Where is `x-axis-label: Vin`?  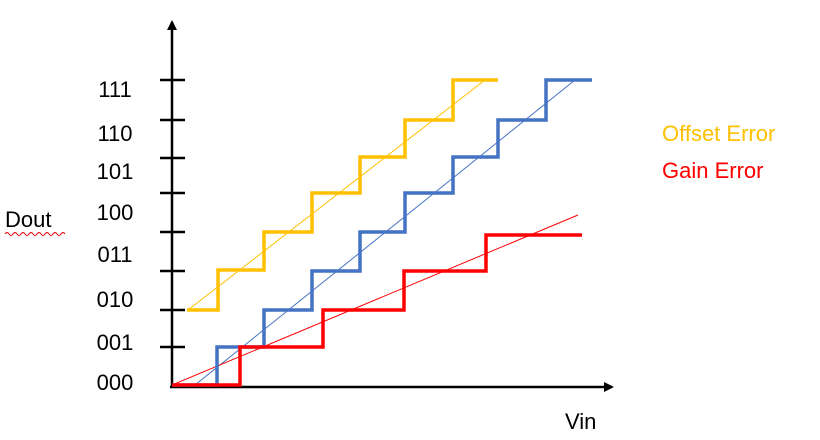
x-axis-label: Vin is located at coordinates (580, 421).